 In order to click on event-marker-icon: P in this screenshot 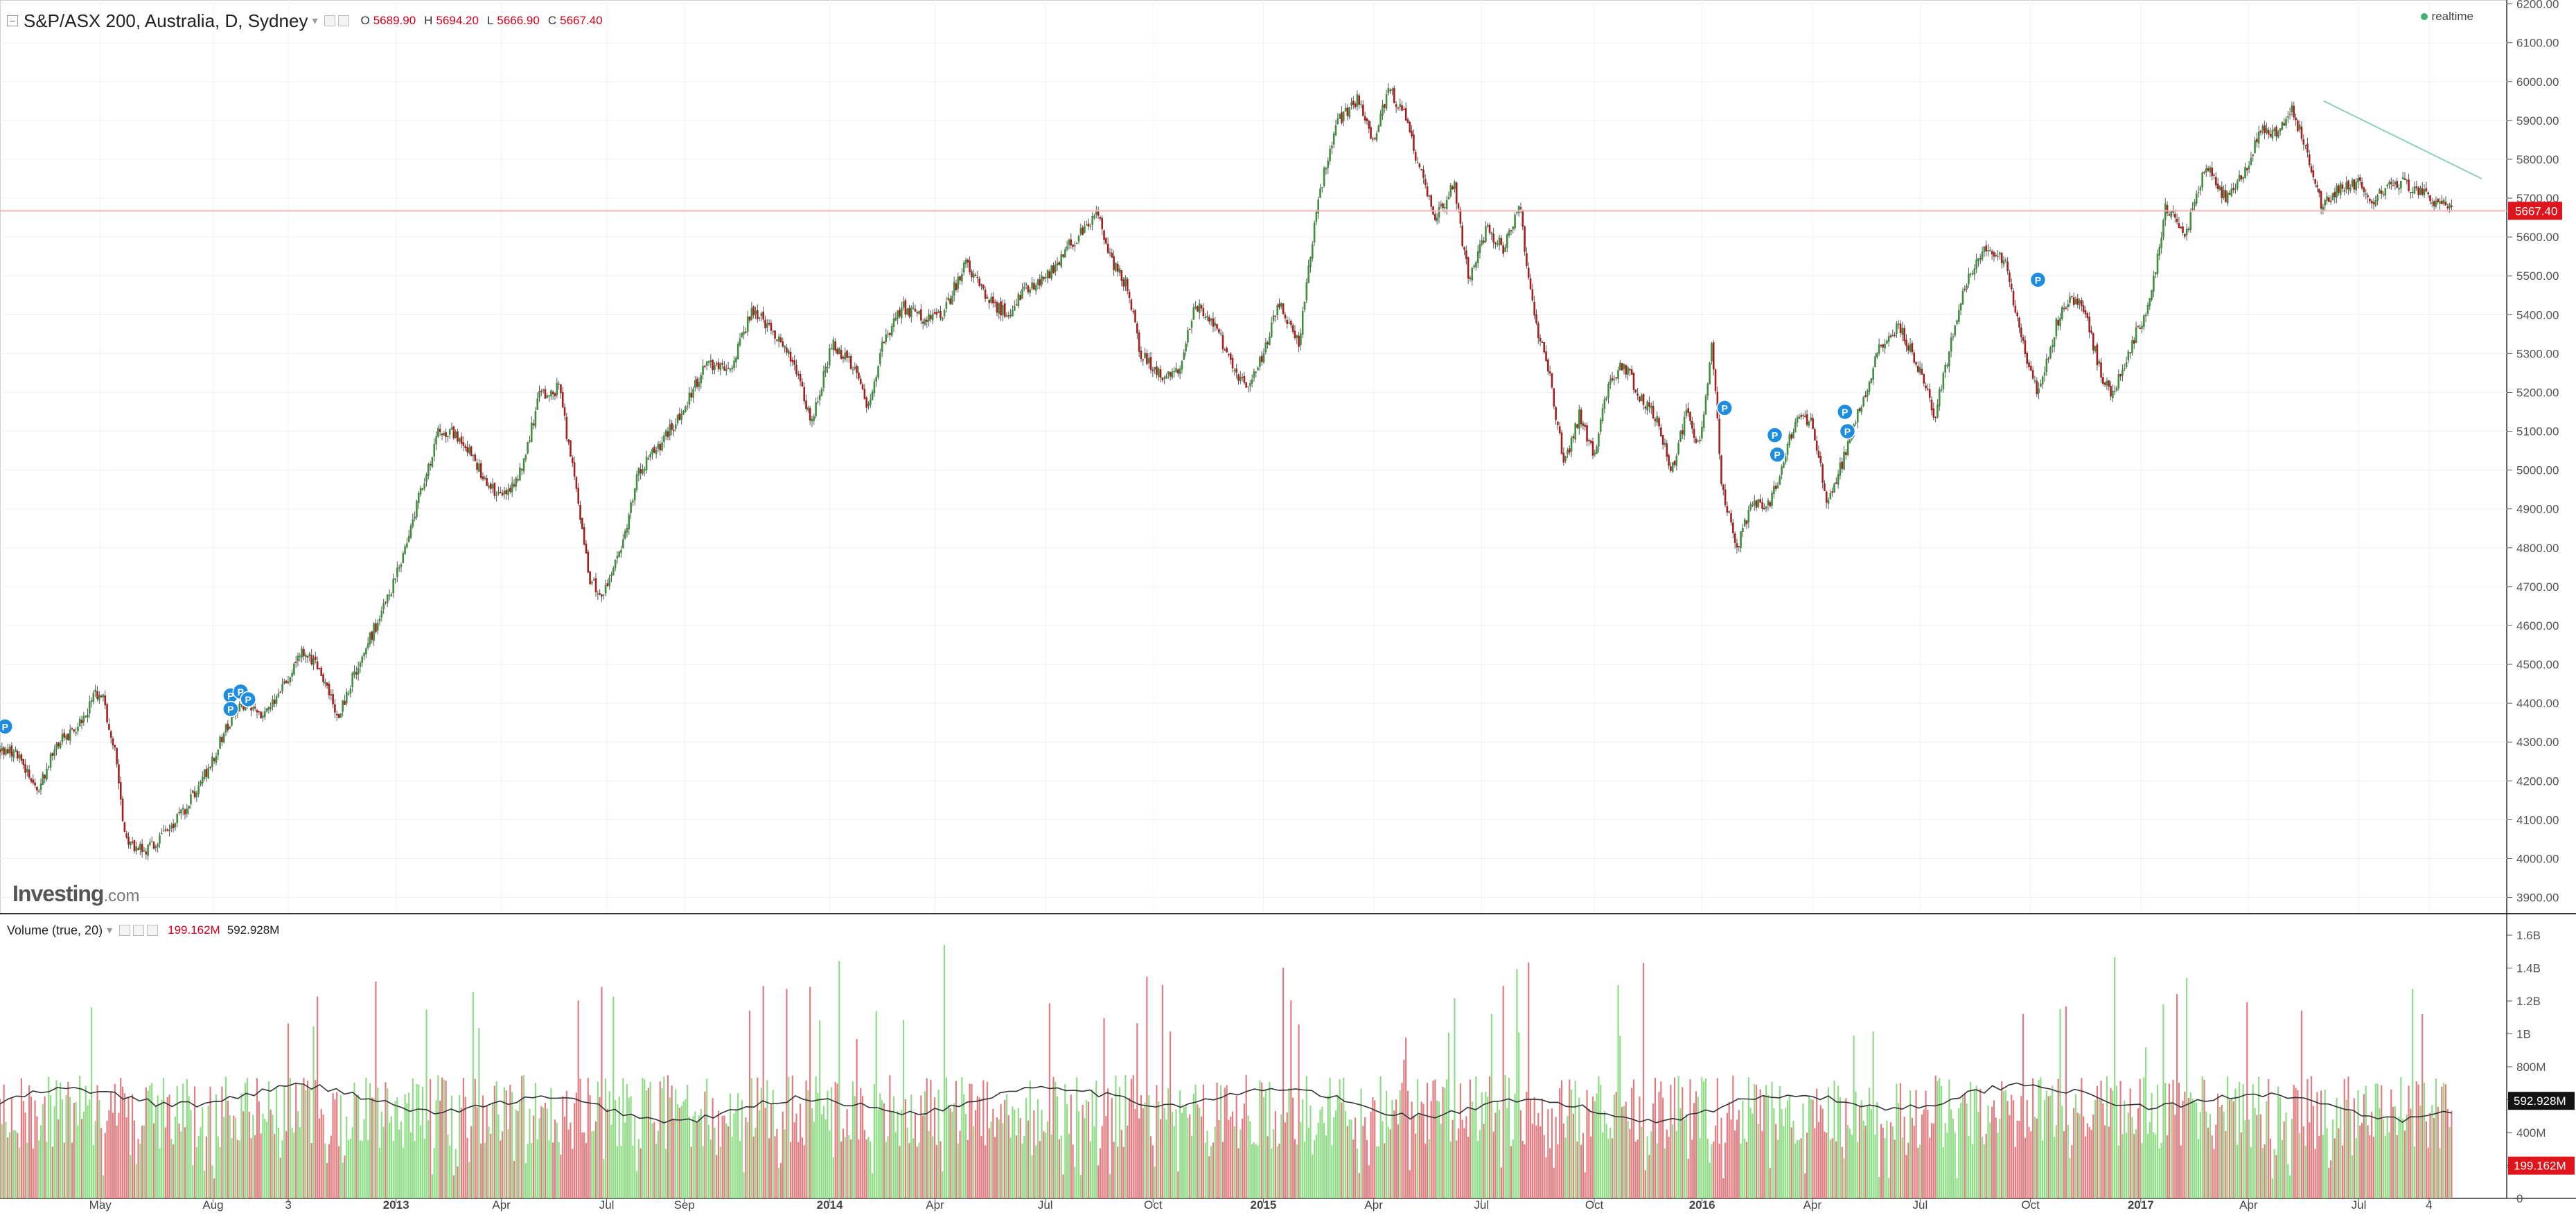, I will do `click(1775, 435)`.